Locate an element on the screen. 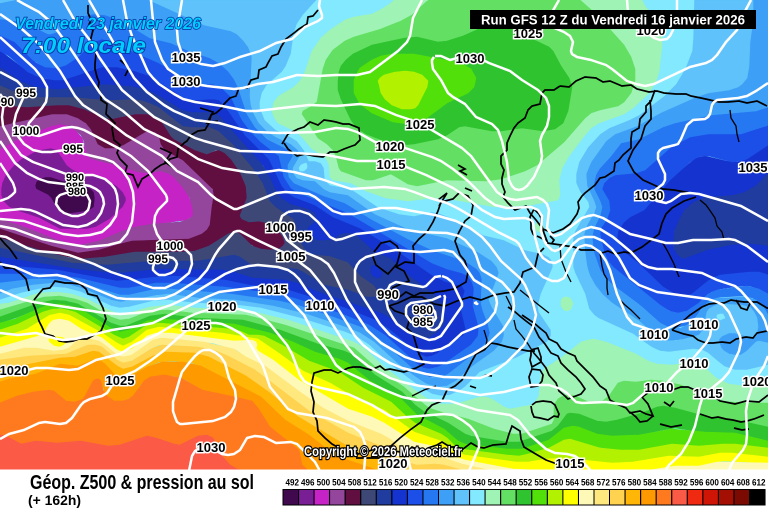  svg-text: 508 is located at coordinates (355, 483).